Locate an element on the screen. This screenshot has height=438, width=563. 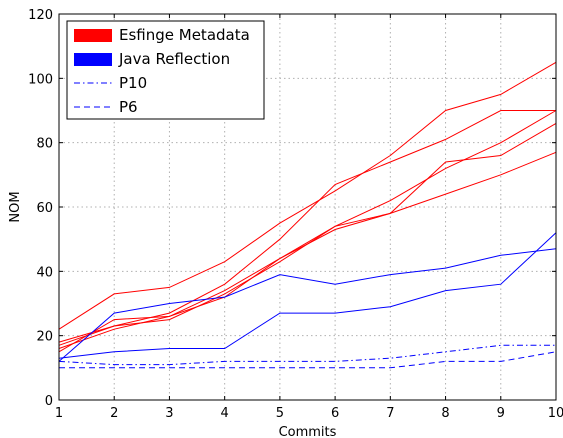
x-tick-label: 6 is located at coordinates (335, 413).